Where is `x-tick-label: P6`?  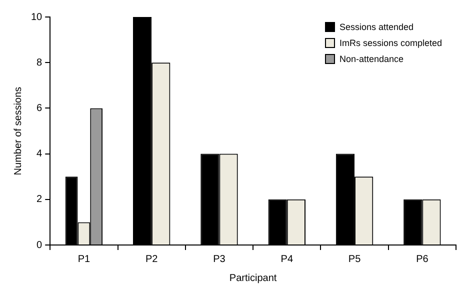
x-tick-label: P6 is located at coordinates (422, 259).